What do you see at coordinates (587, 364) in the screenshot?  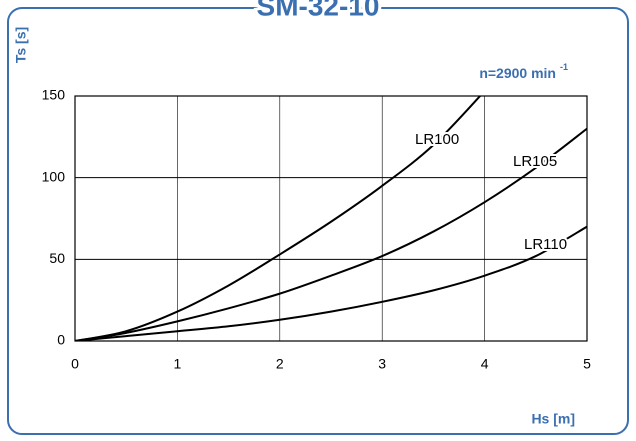 I see `x-tick-label: 5` at bounding box center [587, 364].